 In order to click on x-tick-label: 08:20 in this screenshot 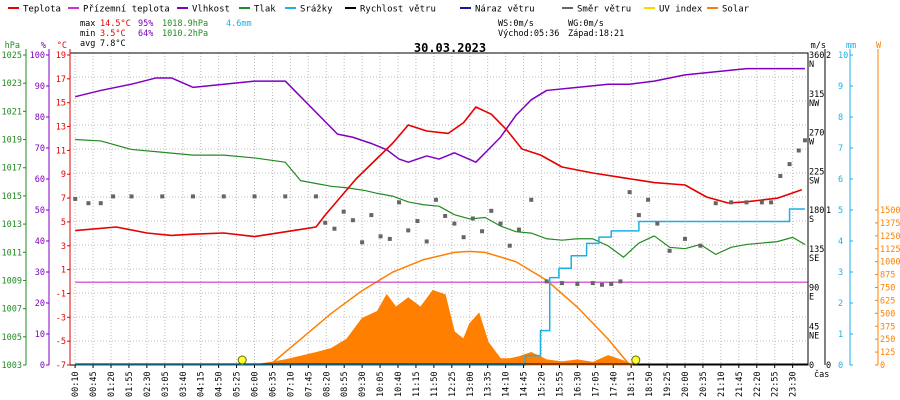, I will do `click(327, 384)`.